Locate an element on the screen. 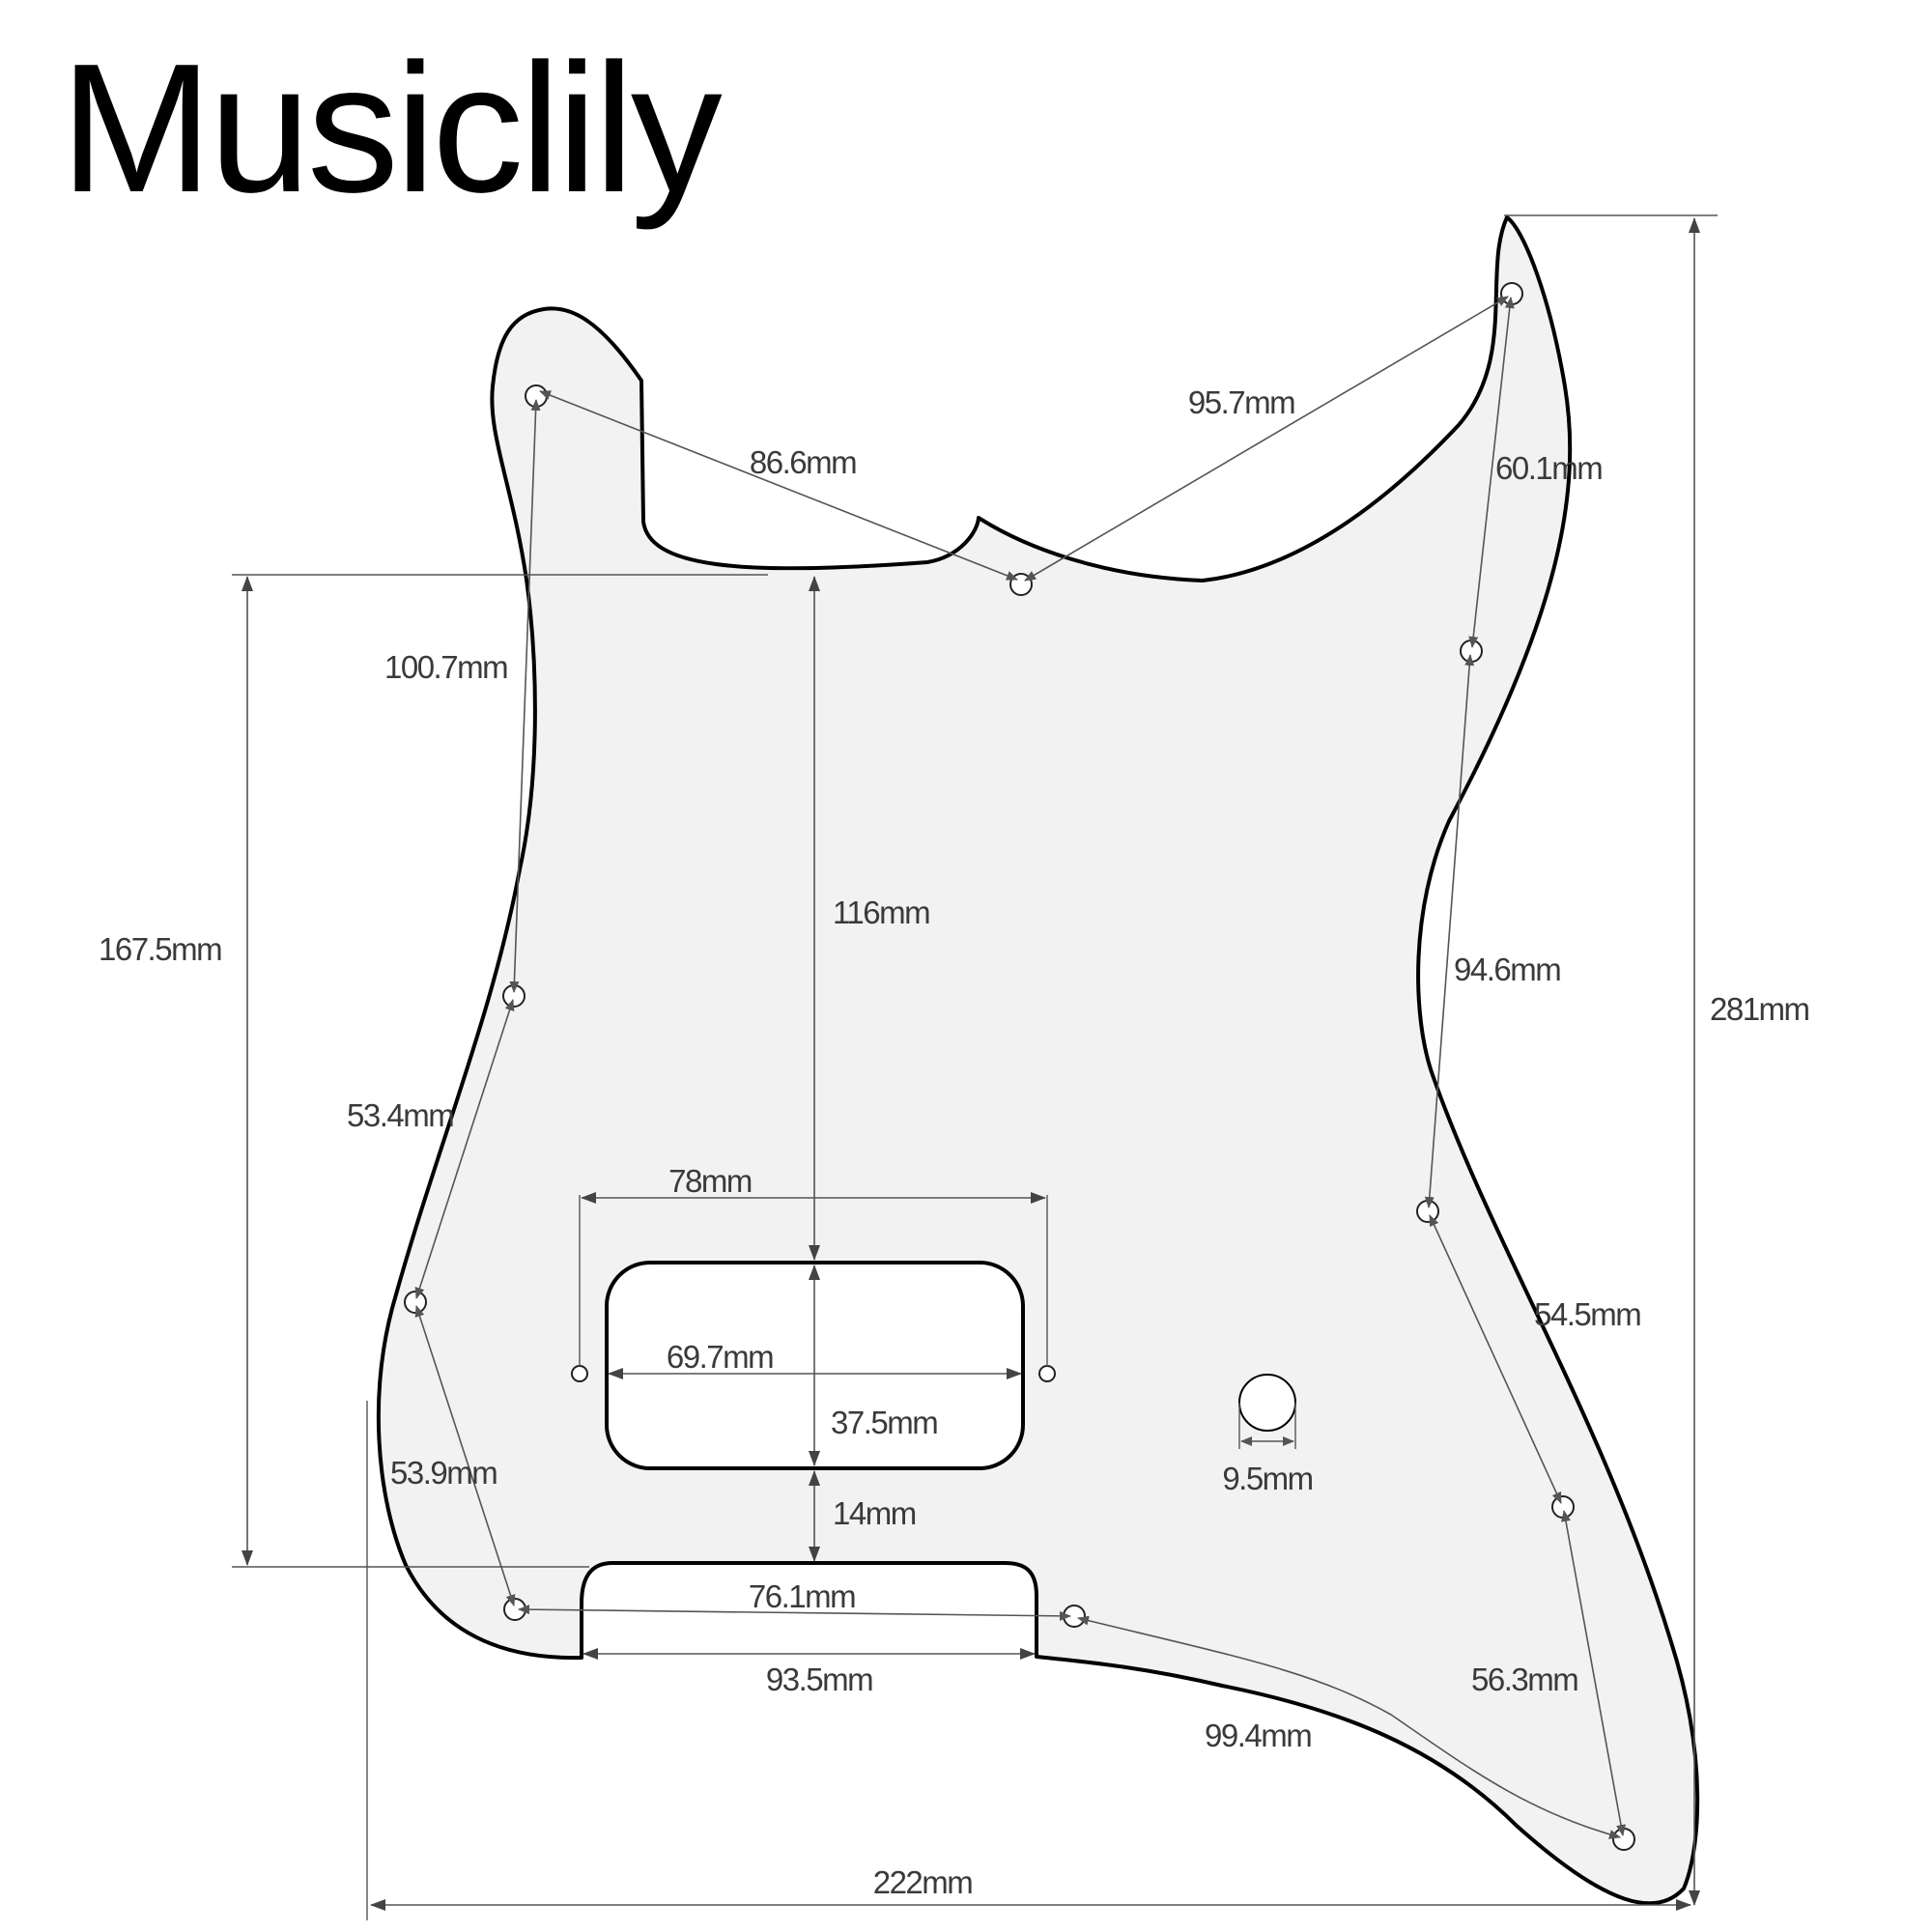  label-100: 100.7mm is located at coordinates (445, 667).